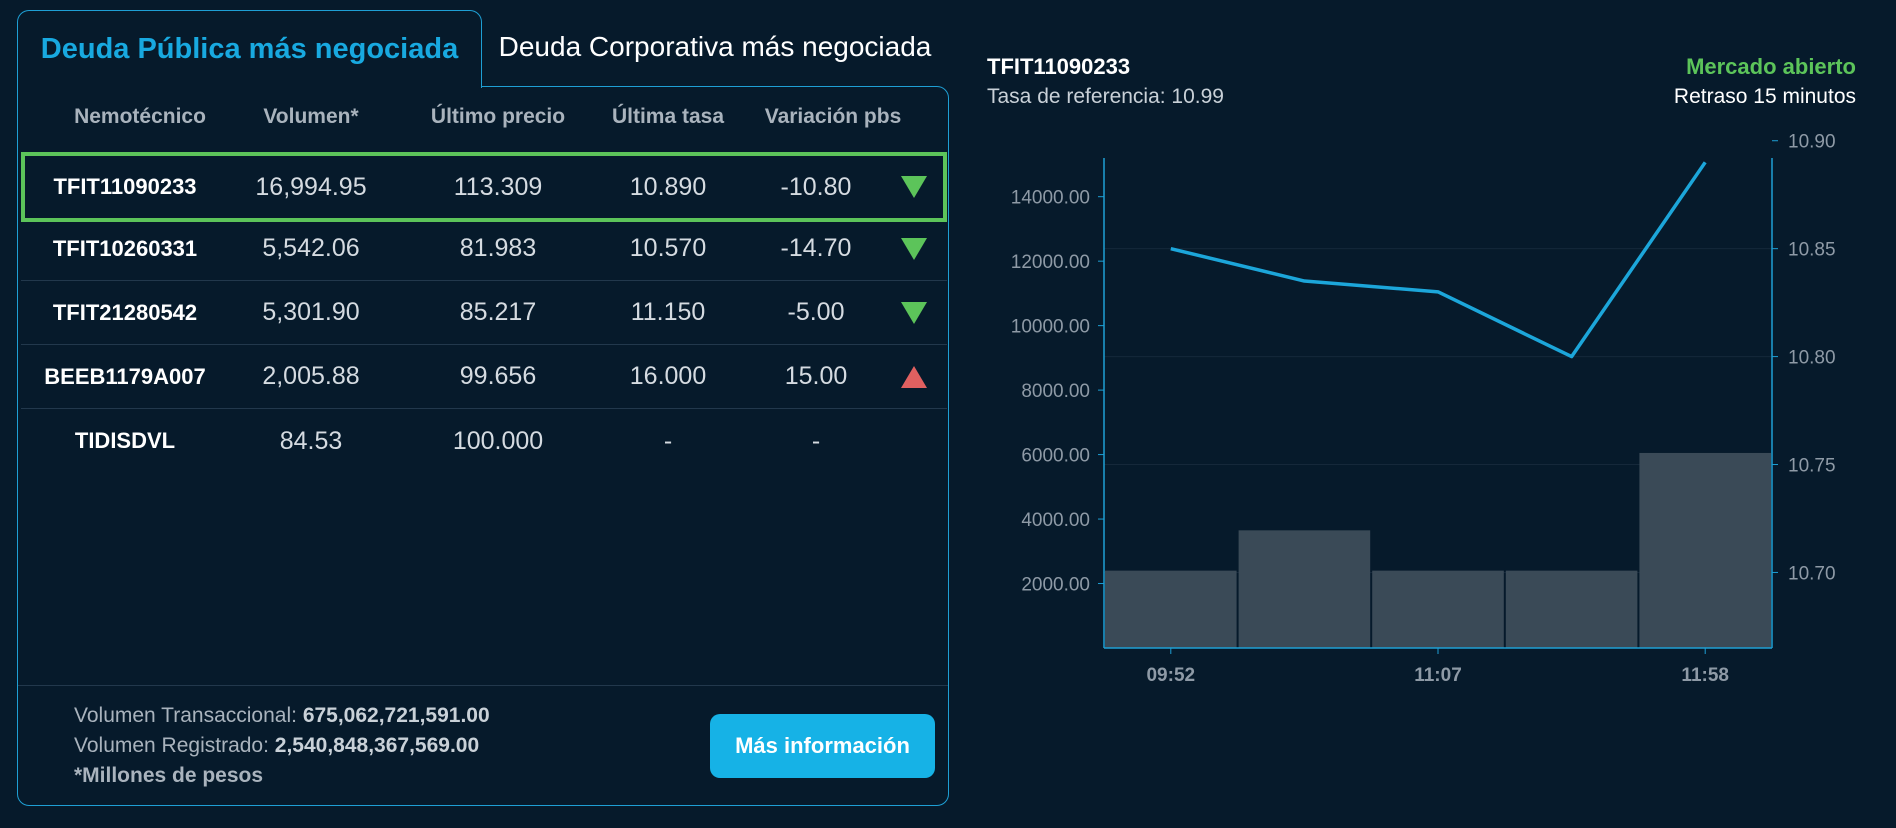 The image size is (1896, 828). Describe the element at coordinates (498, 248) in the screenshot. I see `cell-precio: 81.983` at that location.